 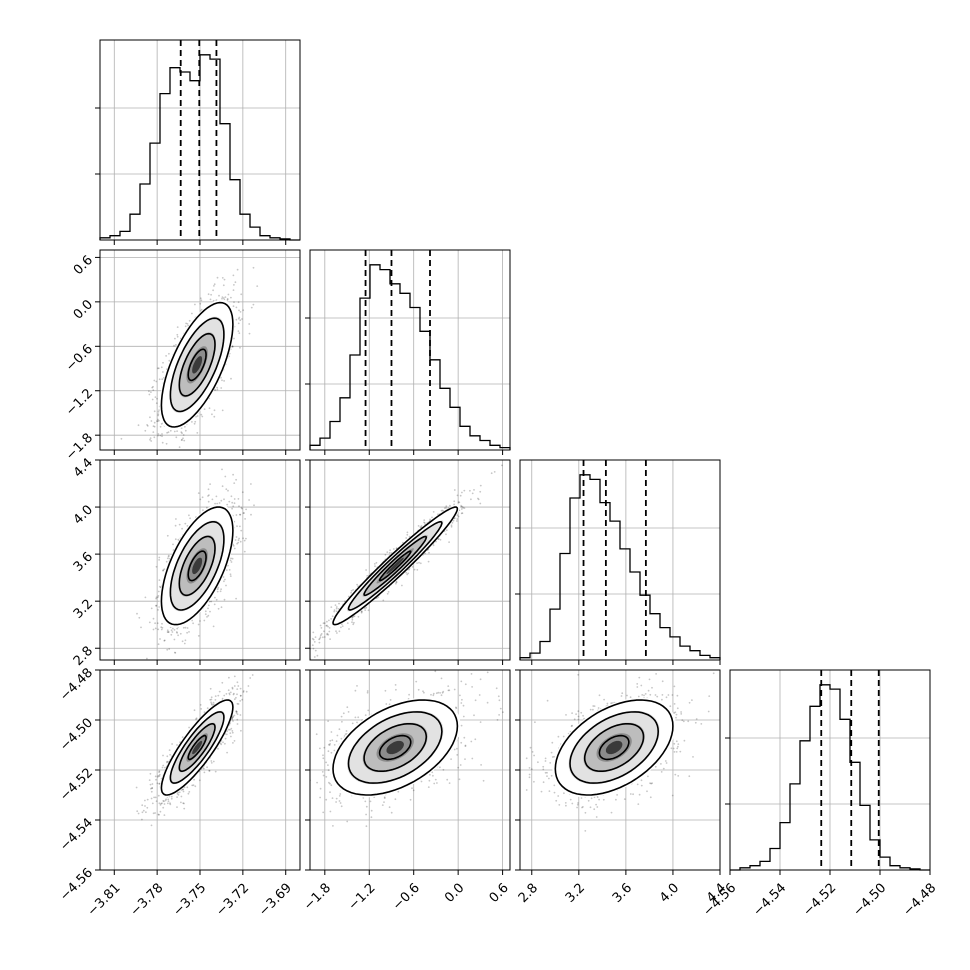 What do you see at coordinates (869, 900) in the screenshot?
I see `x-tick-label: −4.50` at bounding box center [869, 900].